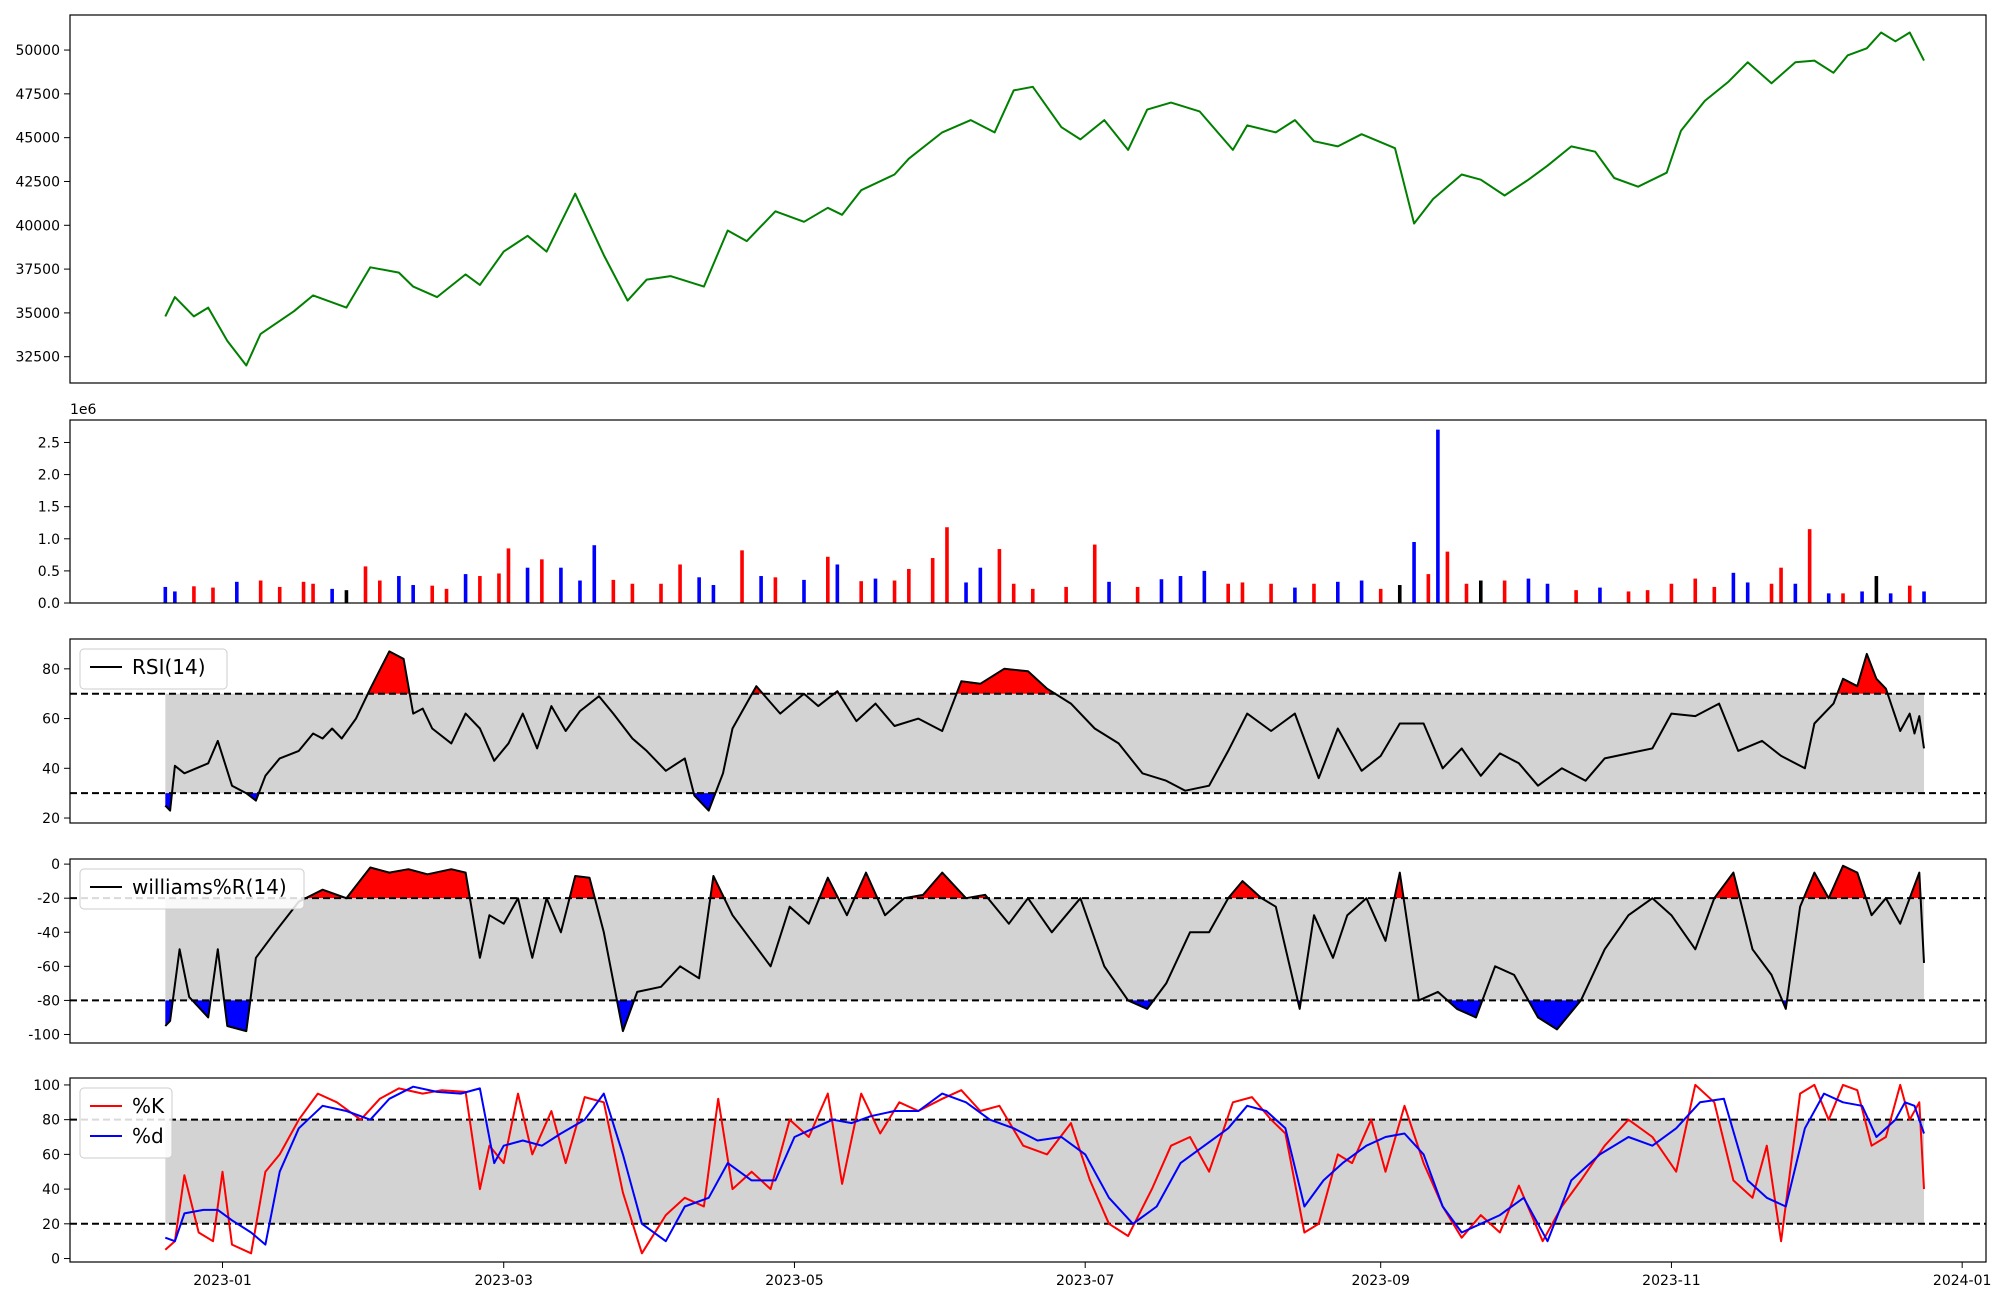 The image size is (2000, 1304). What do you see at coordinates (37, 182) in the screenshot?
I see `y-tick-label: 42500` at bounding box center [37, 182].